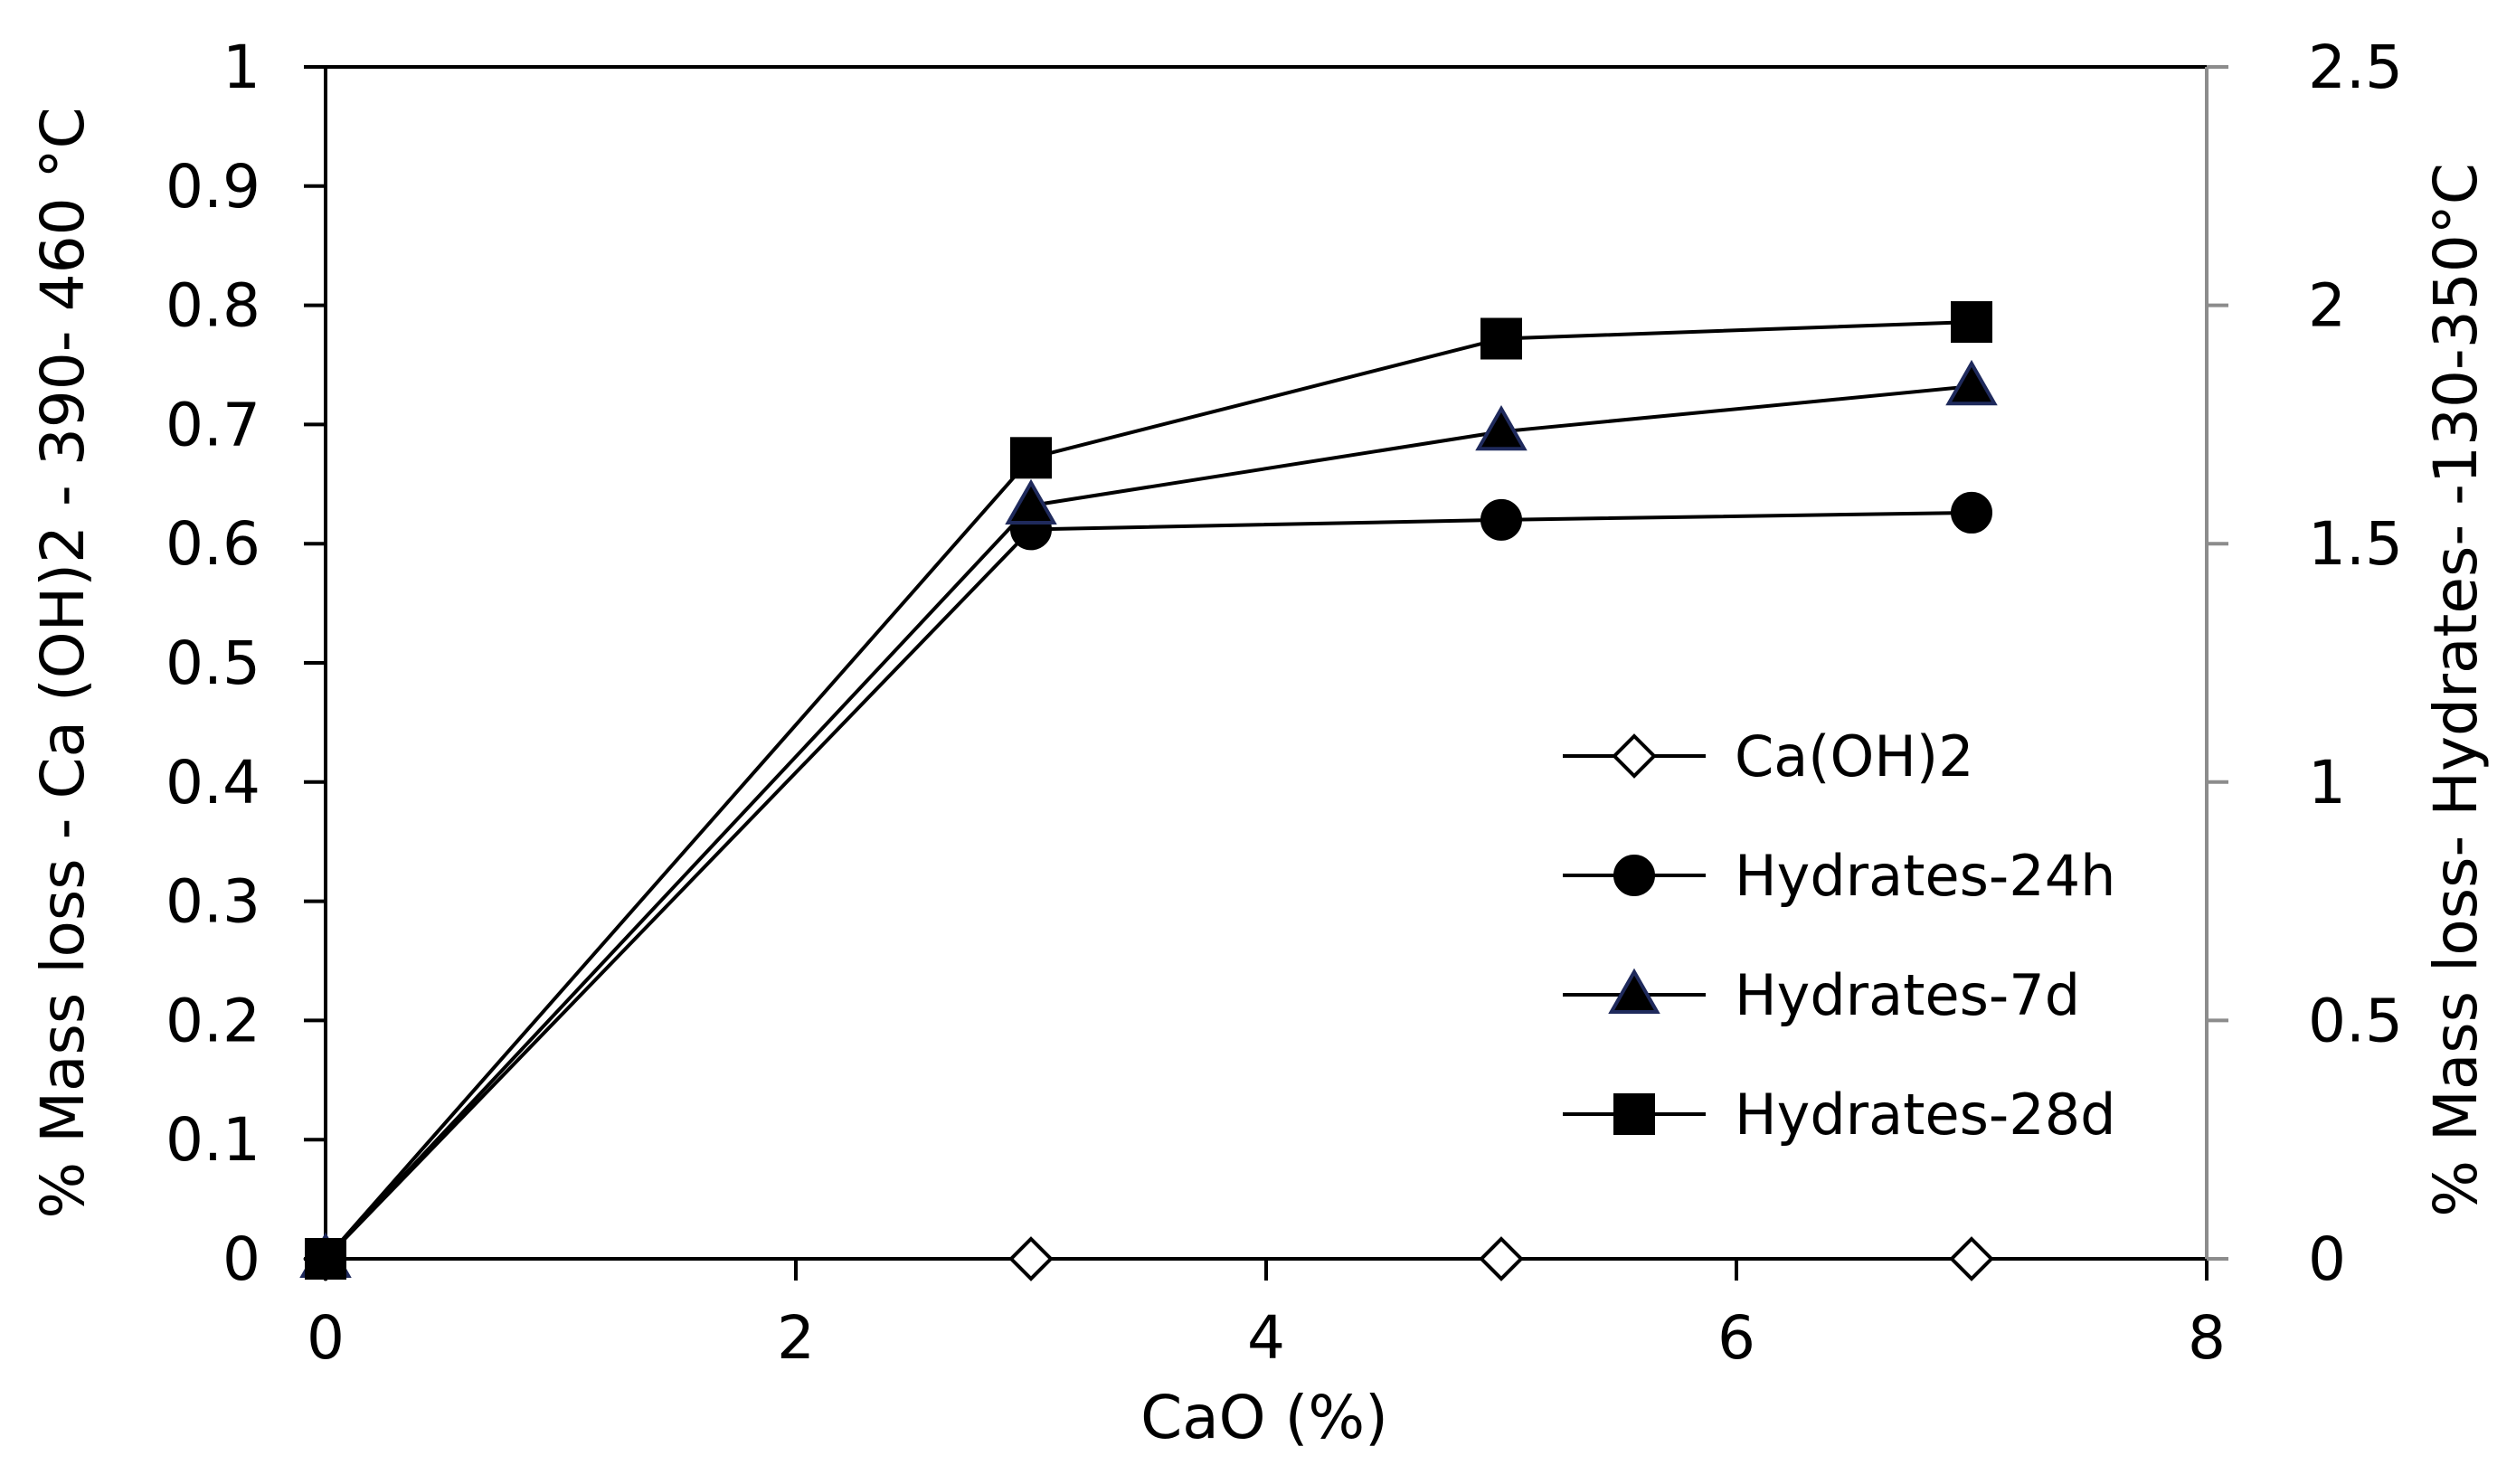 The height and width of the screenshot is (1484, 2516). Describe the element at coordinates (1266, 1338) in the screenshot. I see `x-tick-label: 4` at that location.